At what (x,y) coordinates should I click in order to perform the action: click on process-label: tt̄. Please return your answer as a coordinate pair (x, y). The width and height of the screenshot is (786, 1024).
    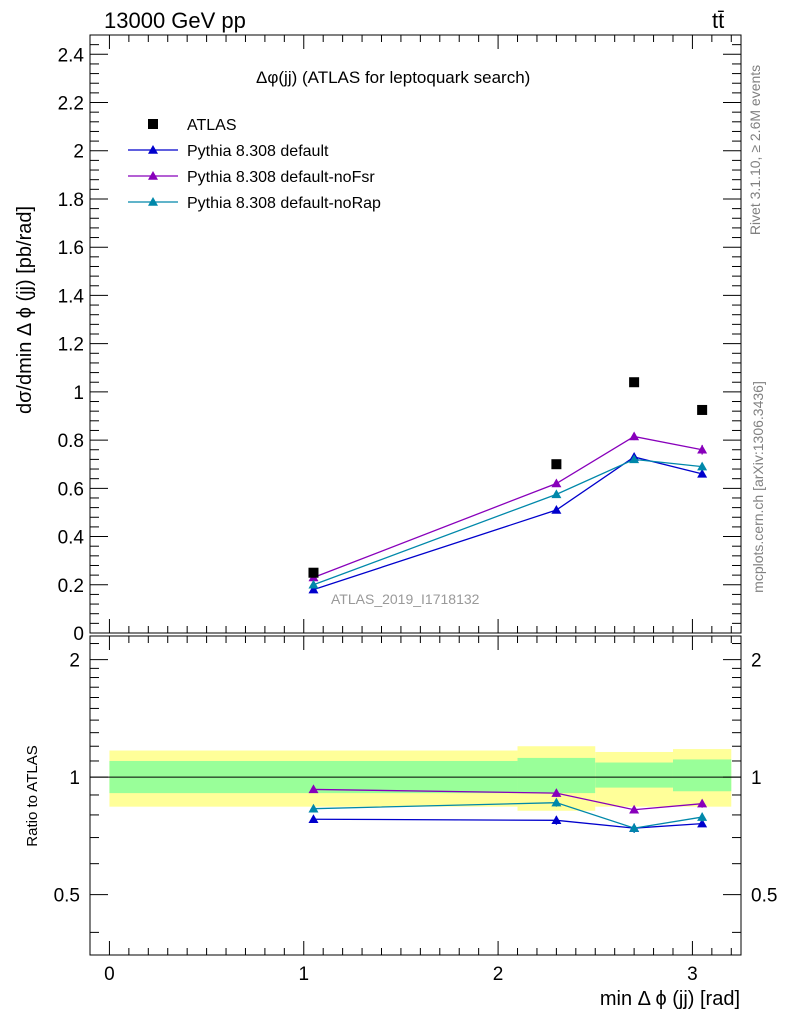
    Looking at the image, I should click on (718, 20).